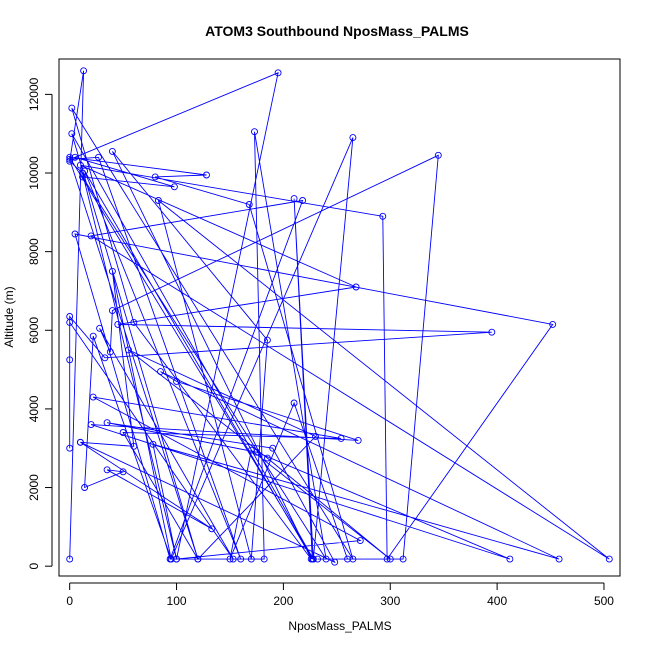 The height and width of the screenshot is (650, 650). I want to click on y-tick-label: 2000, so click(34, 487).